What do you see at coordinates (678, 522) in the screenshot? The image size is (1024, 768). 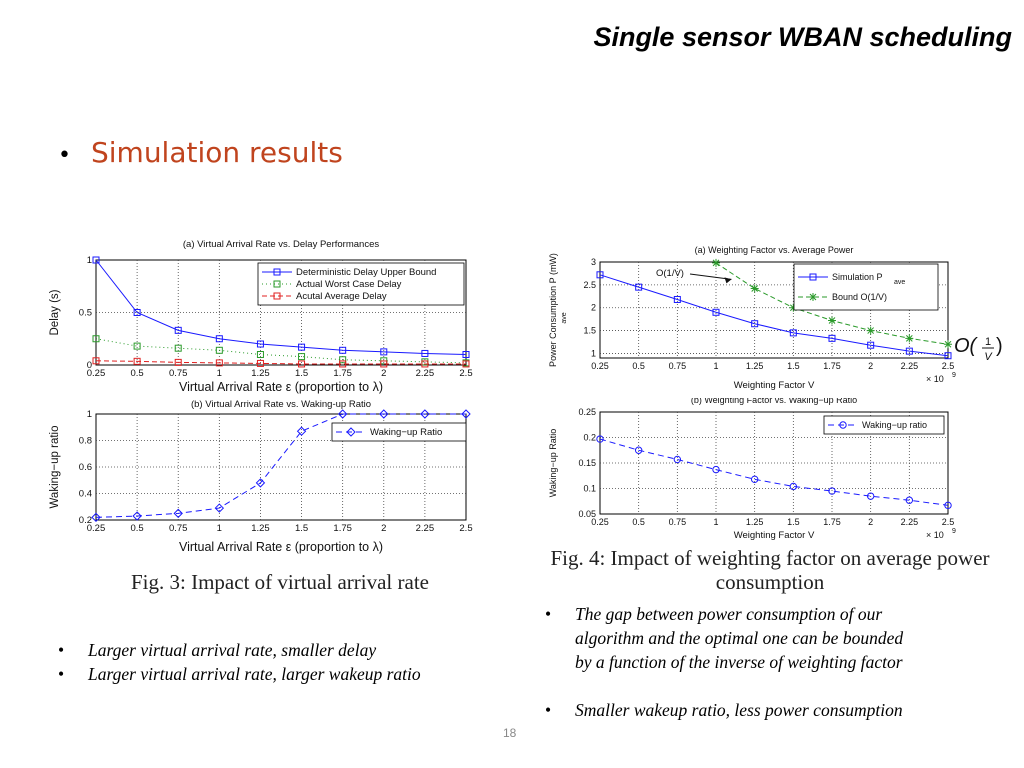 I see `fig4b-x-tick-label: 0.75` at bounding box center [678, 522].